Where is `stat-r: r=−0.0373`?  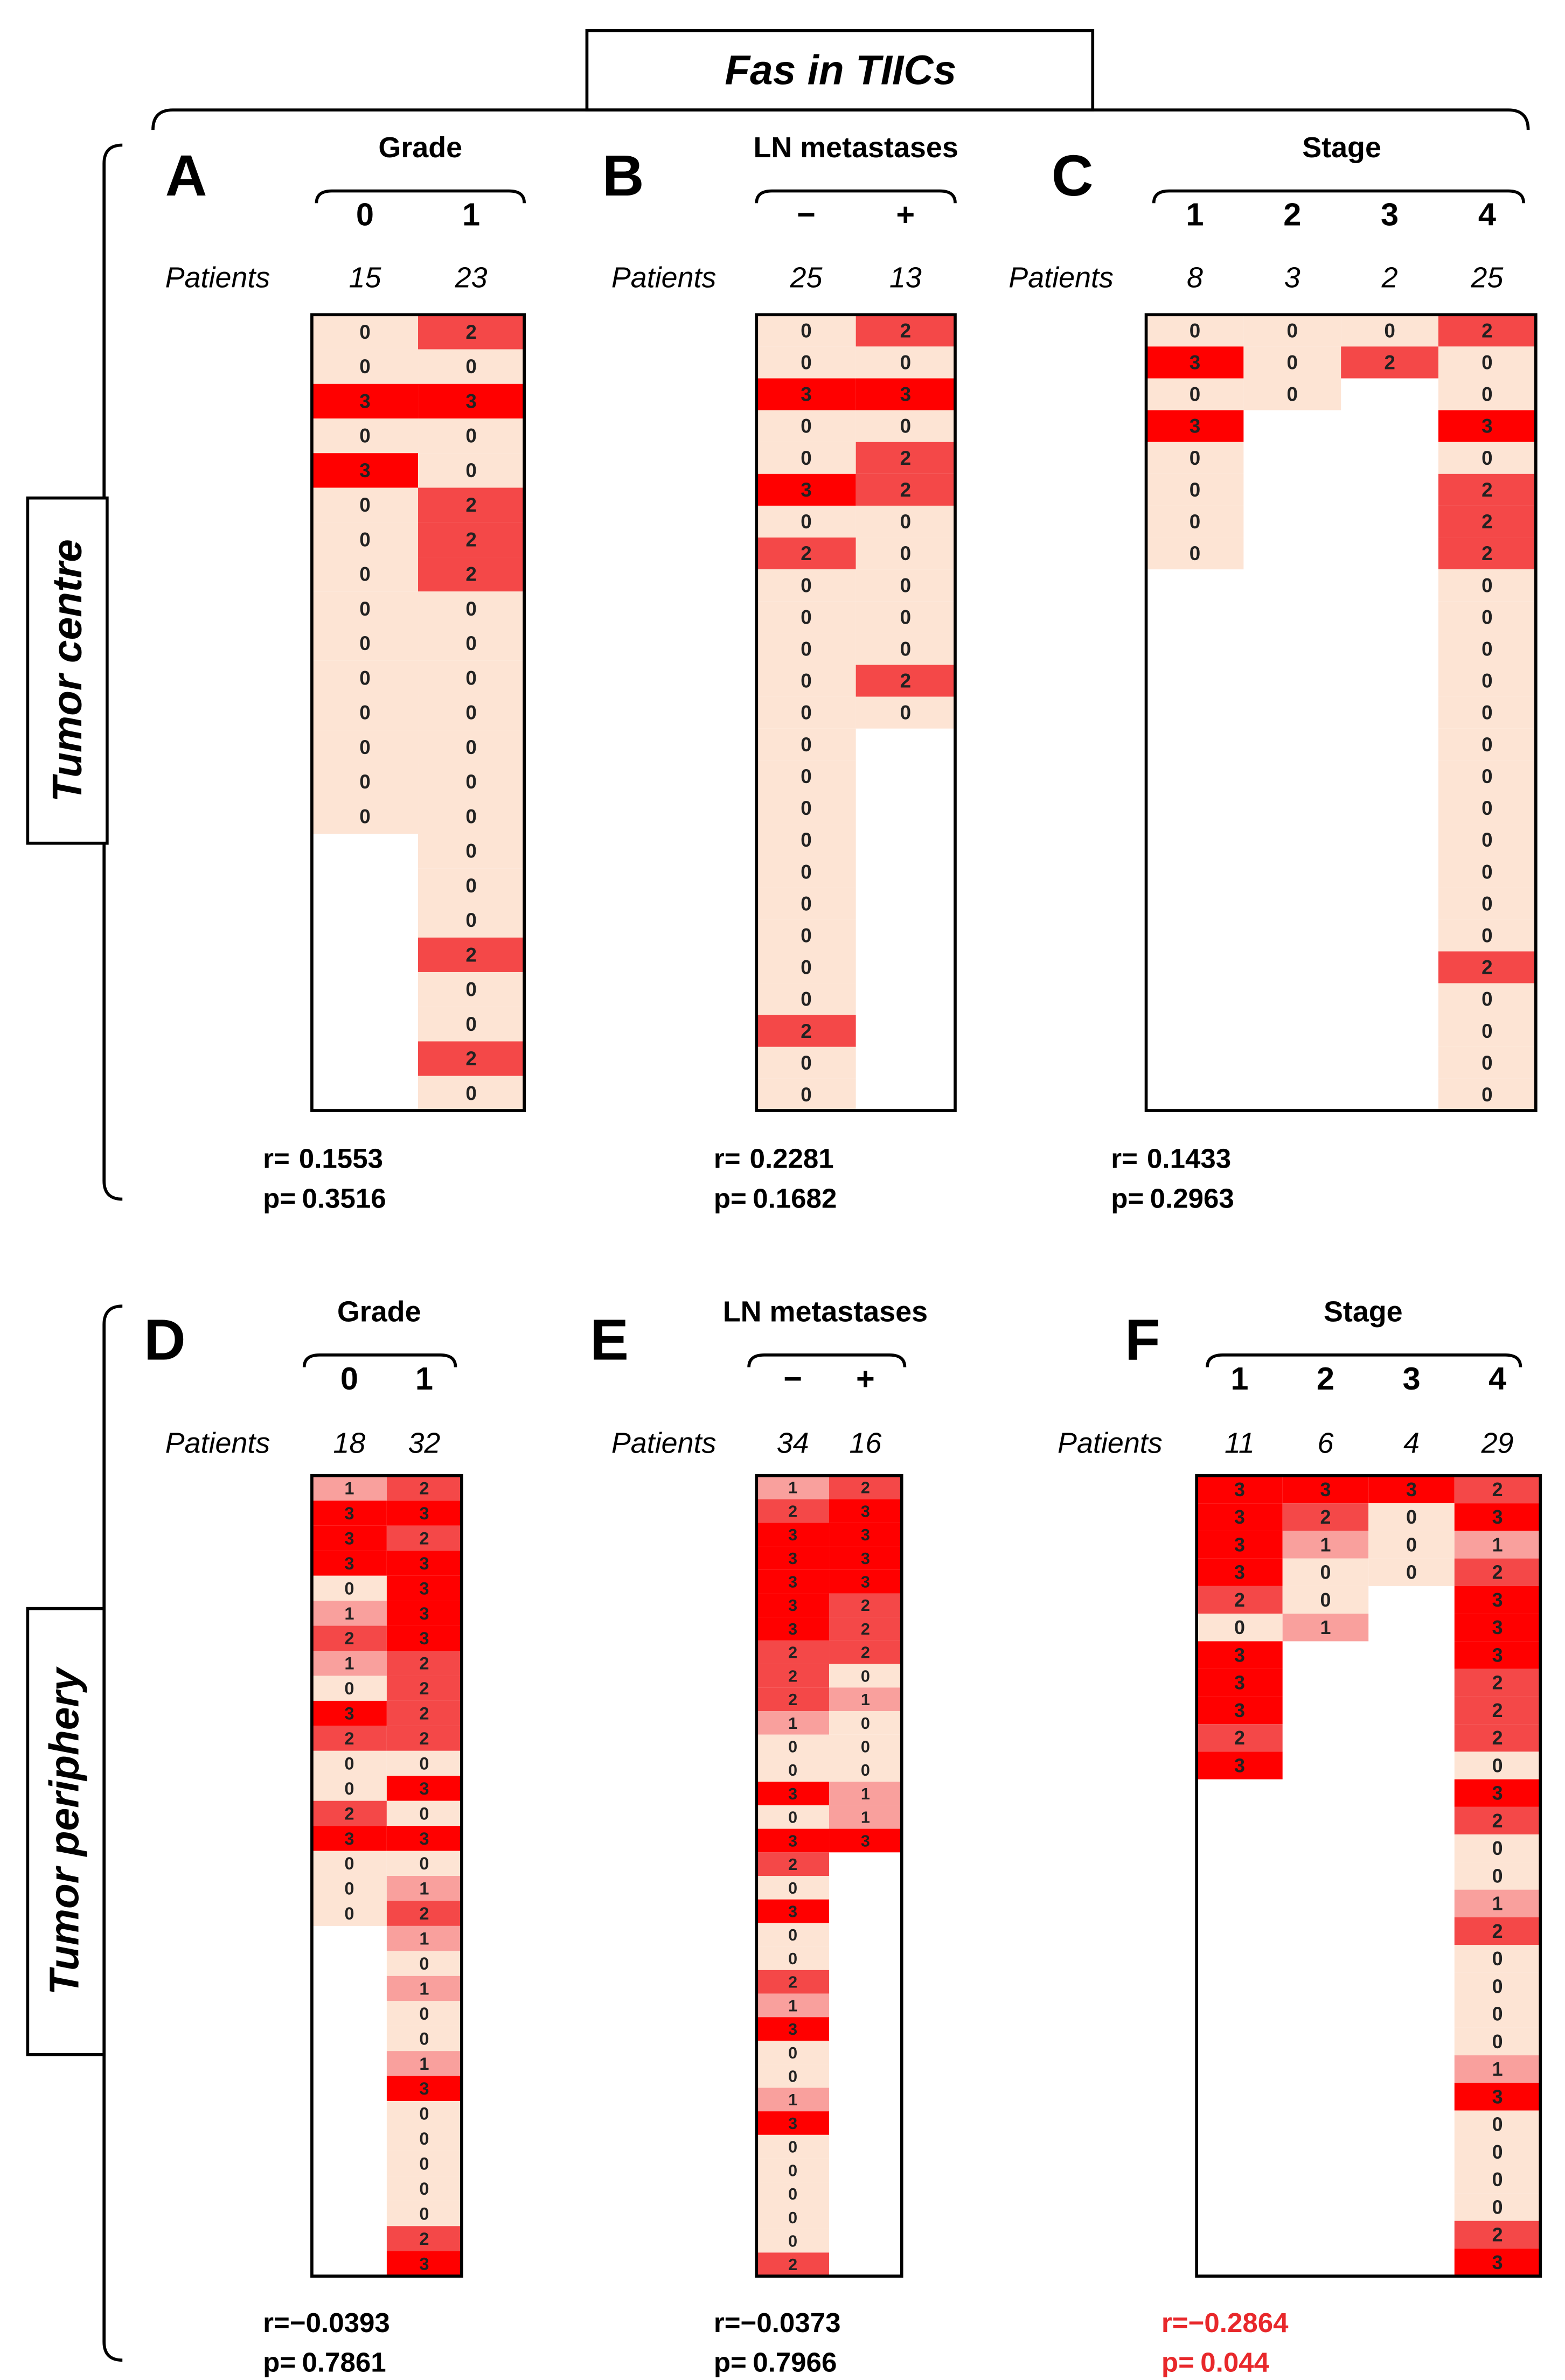
stat-r: r=−0.0373 is located at coordinates (778, 2323).